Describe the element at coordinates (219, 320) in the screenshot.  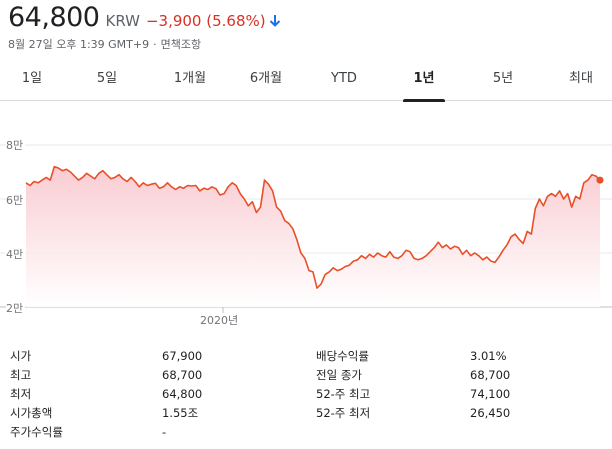
I see `x-tick-label: 2020년` at that location.